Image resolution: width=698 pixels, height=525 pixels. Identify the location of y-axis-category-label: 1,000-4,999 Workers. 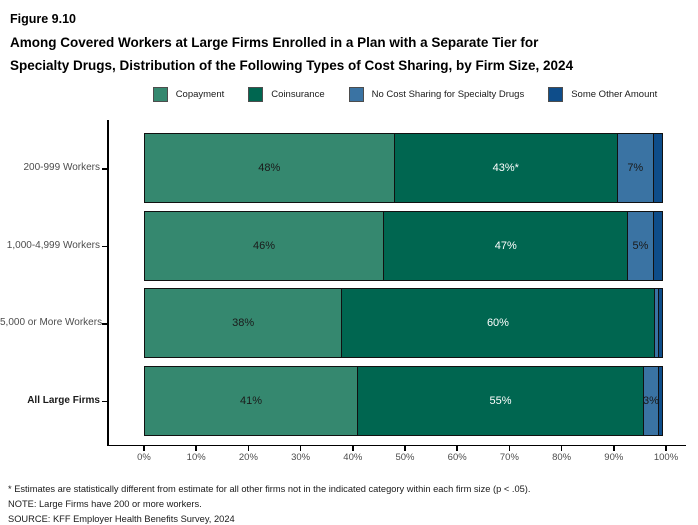
(53, 245).